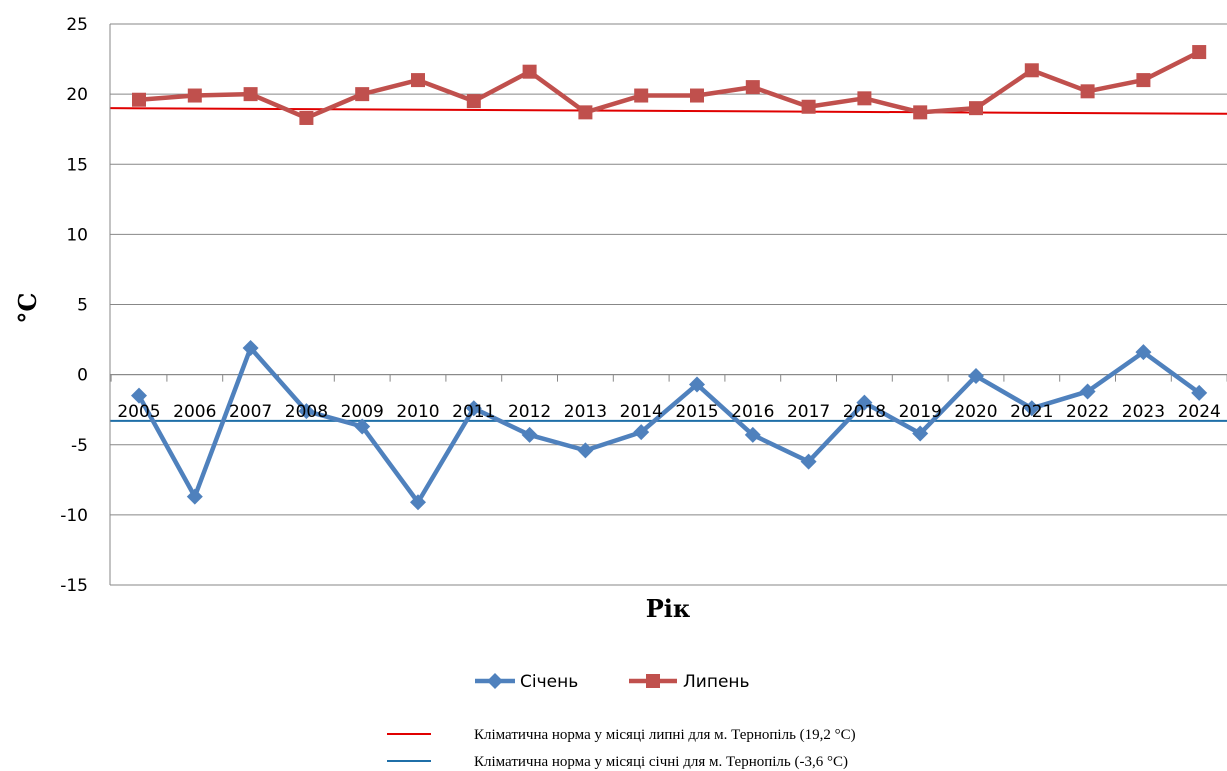 This screenshot has height=771, width=1227. Describe the element at coordinates (808, 412) in the screenshot. I see `x-tick-label: 2017` at that location.